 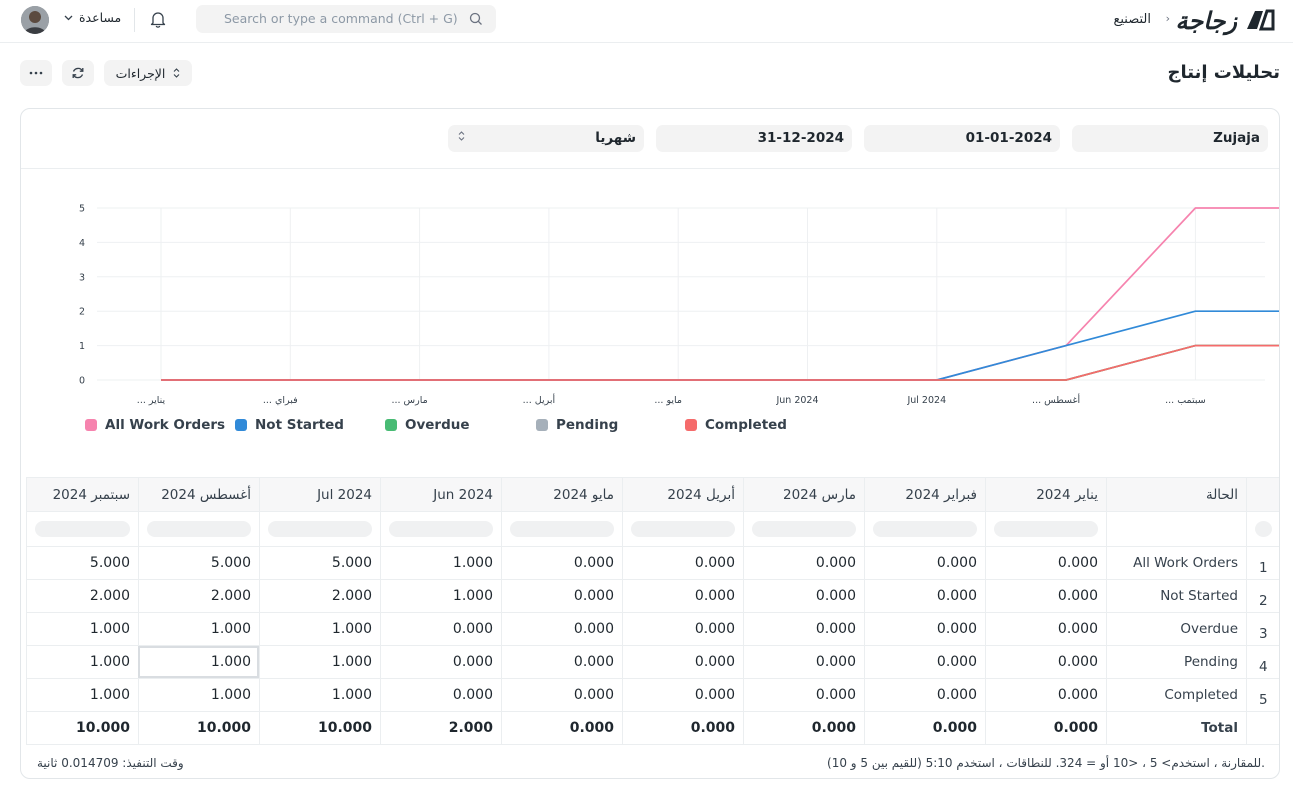 I want to click on ellipsis-icon, so click(x=36, y=73).